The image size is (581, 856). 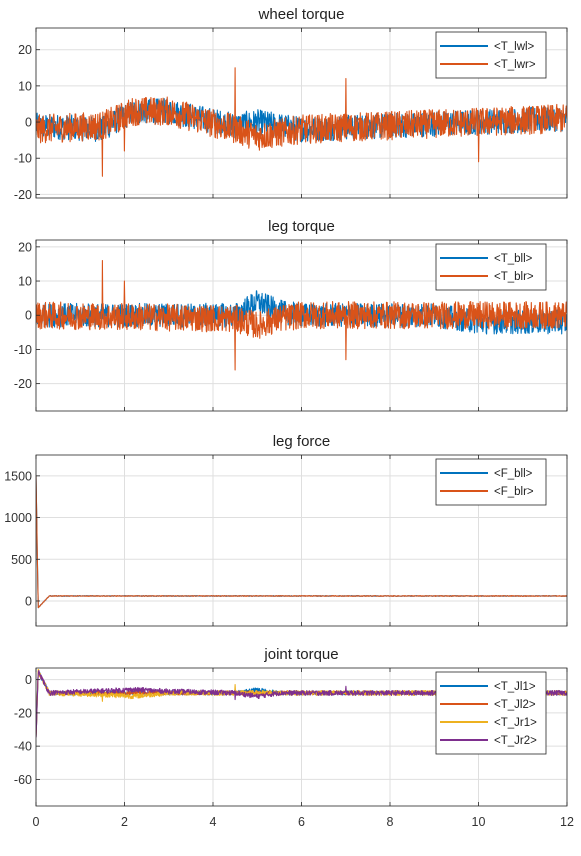 I want to click on legend: <T_bll> <T_blr>, so click(x=491, y=267).